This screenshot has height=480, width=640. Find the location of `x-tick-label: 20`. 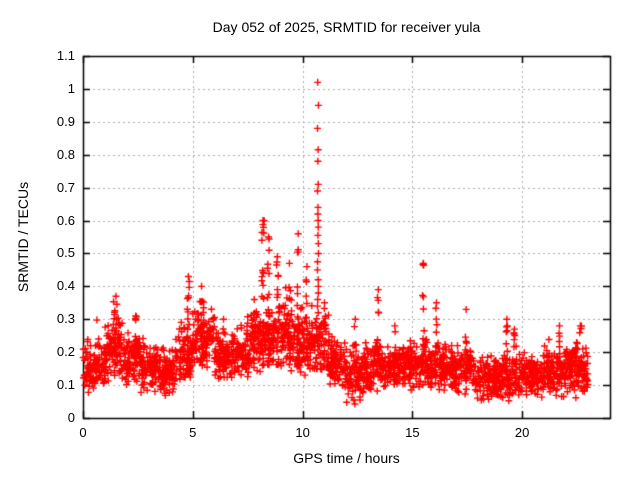

x-tick-label: 20 is located at coordinates (522, 432).